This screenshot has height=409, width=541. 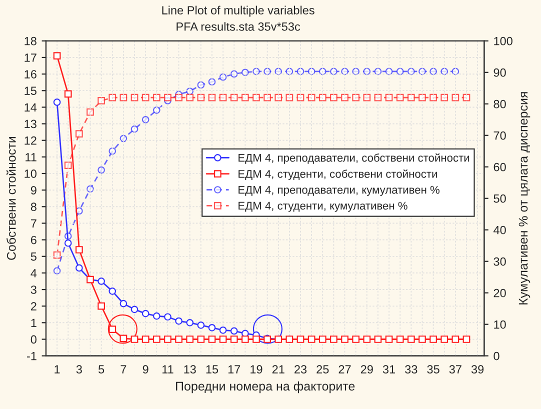 What do you see at coordinates (11, 198) in the screenshot?
I see `y-axis-title: Собствени стойности` at bounding box center [11, 198].